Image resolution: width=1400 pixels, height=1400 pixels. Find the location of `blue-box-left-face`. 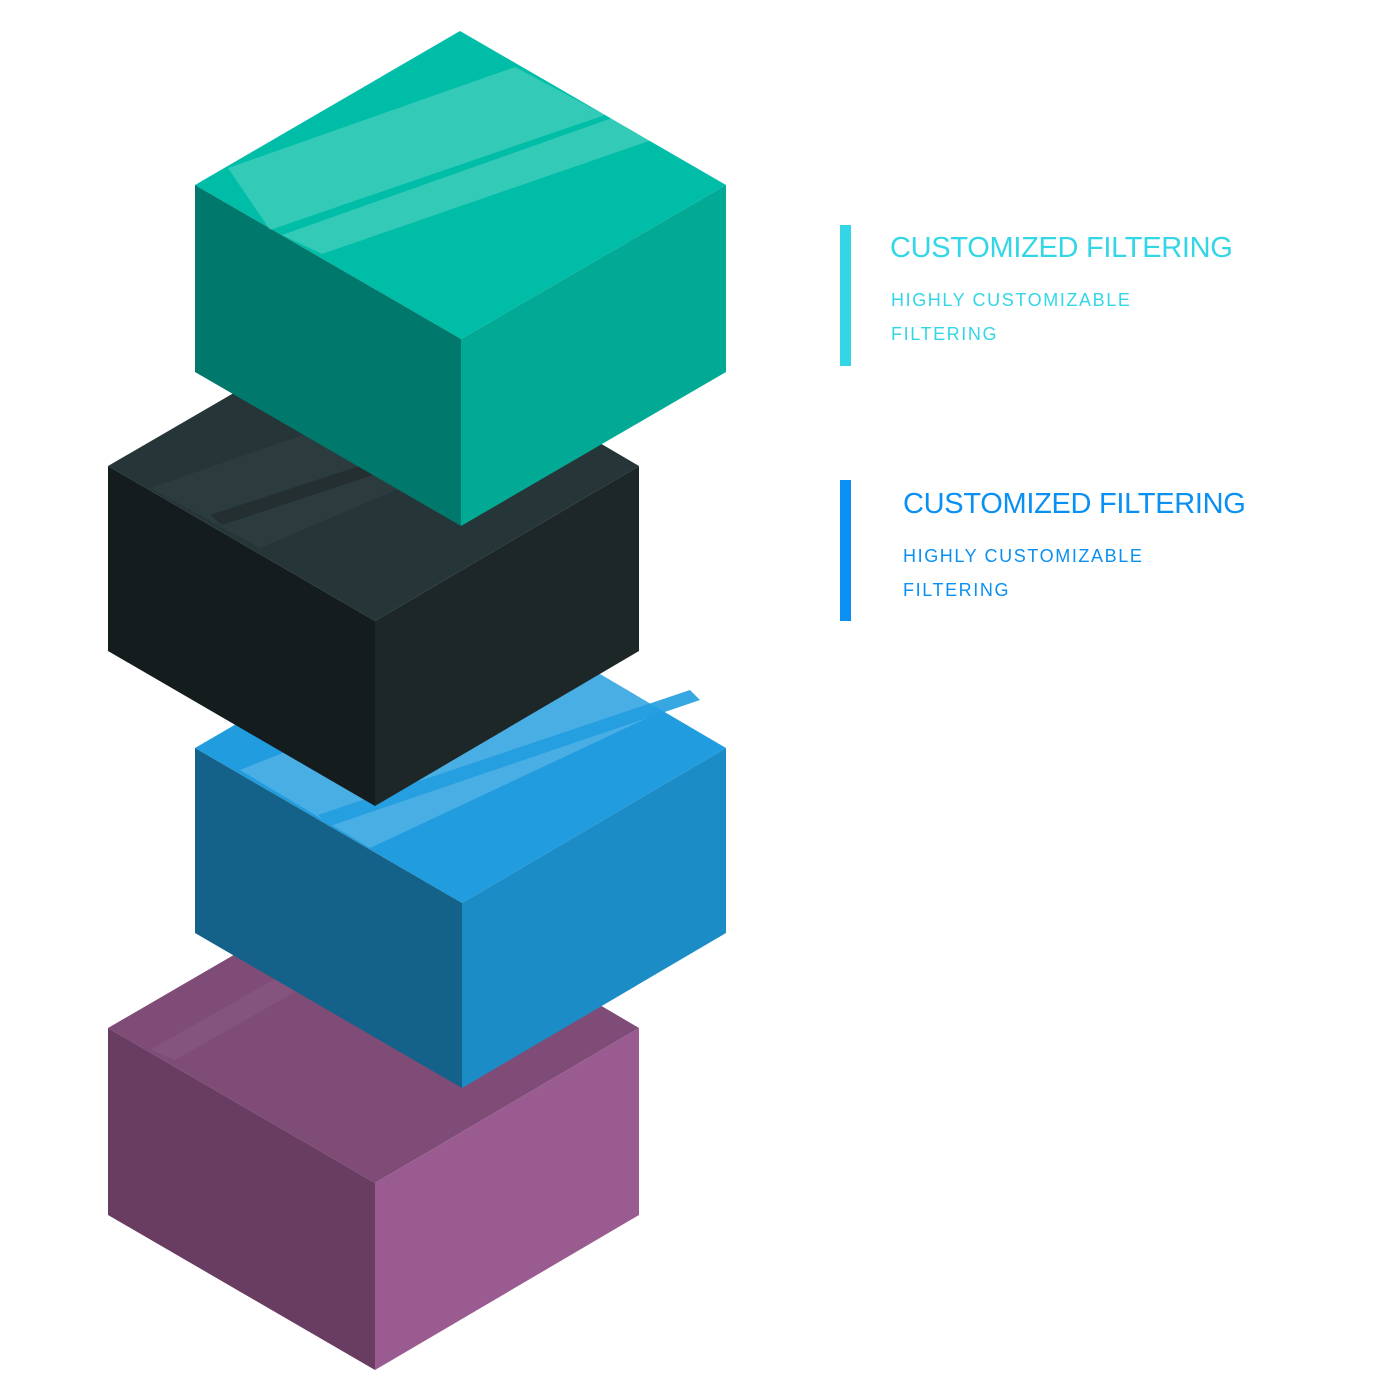

blue-box-left-face is located at coordinates (328, 918).